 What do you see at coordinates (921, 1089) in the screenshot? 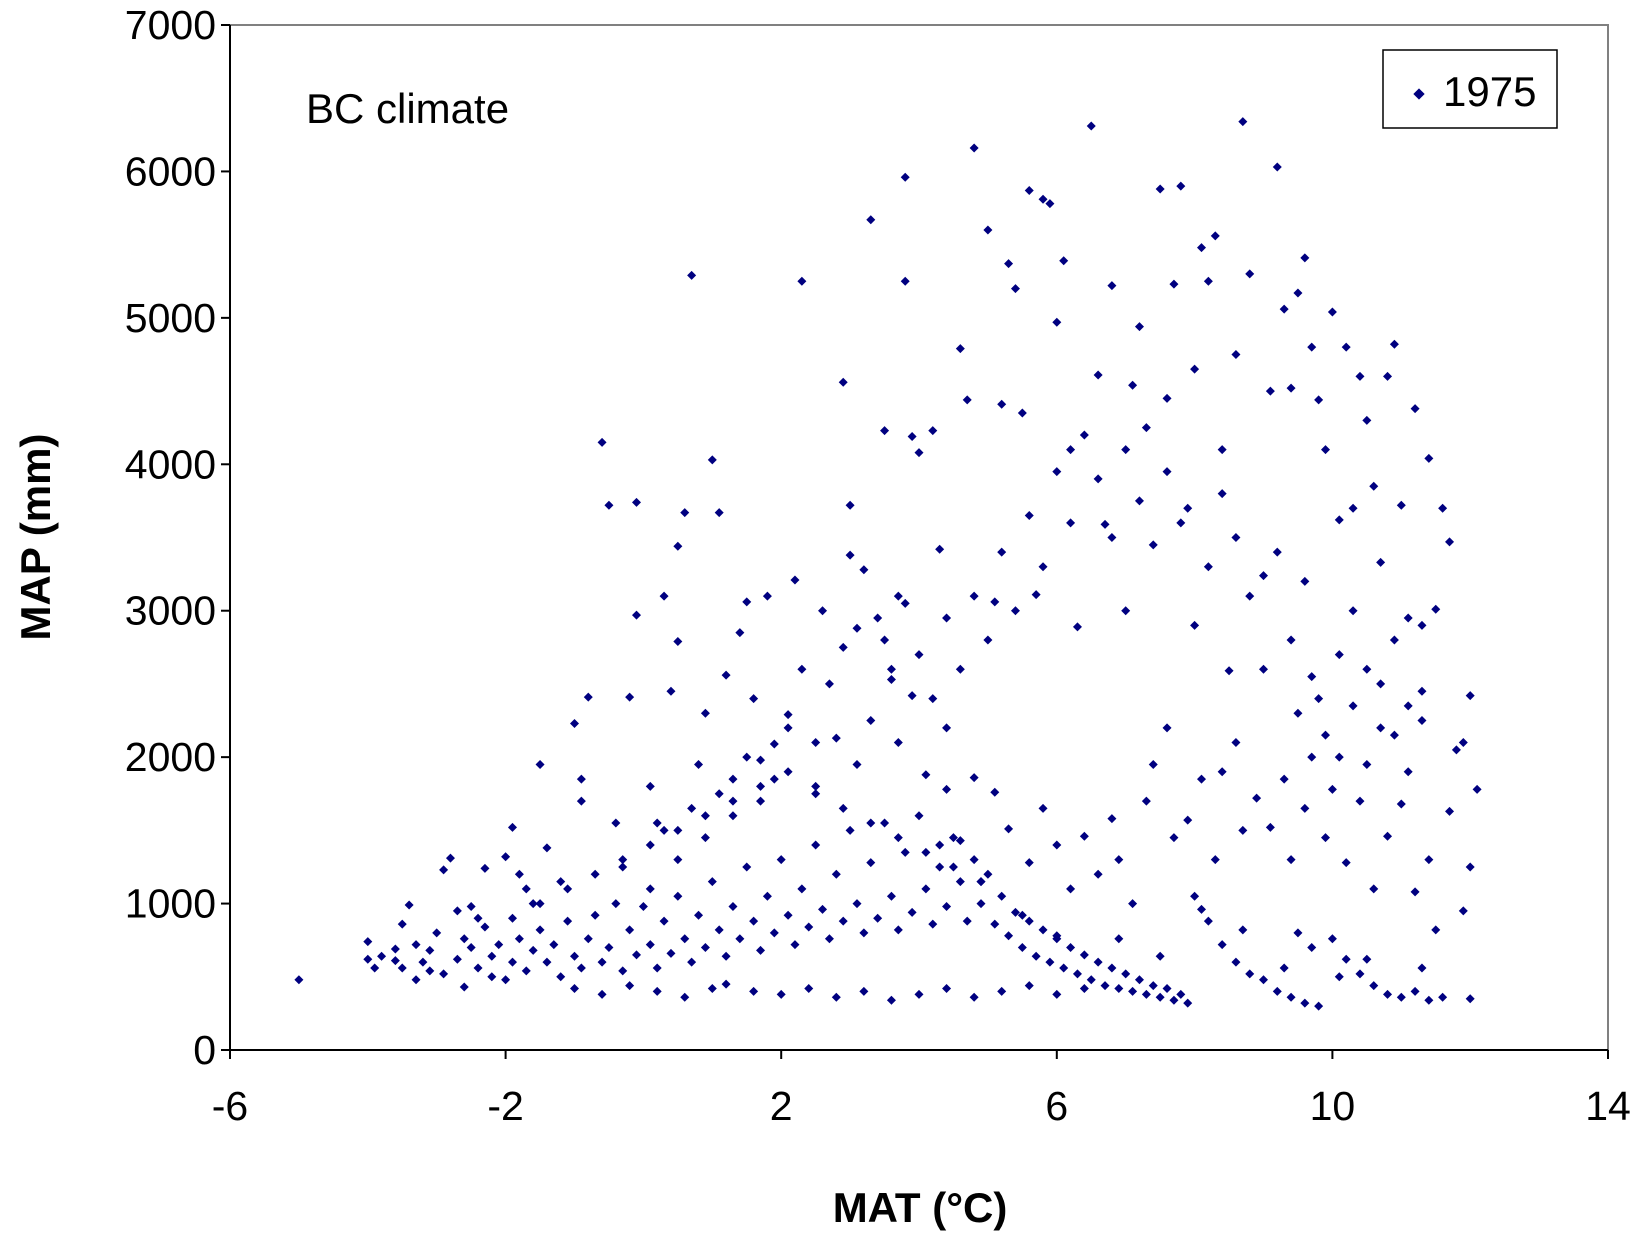
I see `x-axis: -6 -2 2 6 10 14` at bounding box center [921, 1089].